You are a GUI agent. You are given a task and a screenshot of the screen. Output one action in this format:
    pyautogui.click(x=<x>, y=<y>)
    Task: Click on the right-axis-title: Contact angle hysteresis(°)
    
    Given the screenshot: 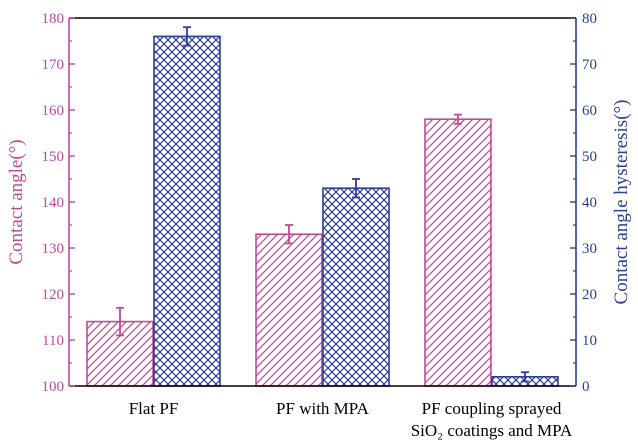 What is the action you would take?
    pyautogui.click(x=621, y=202)
    